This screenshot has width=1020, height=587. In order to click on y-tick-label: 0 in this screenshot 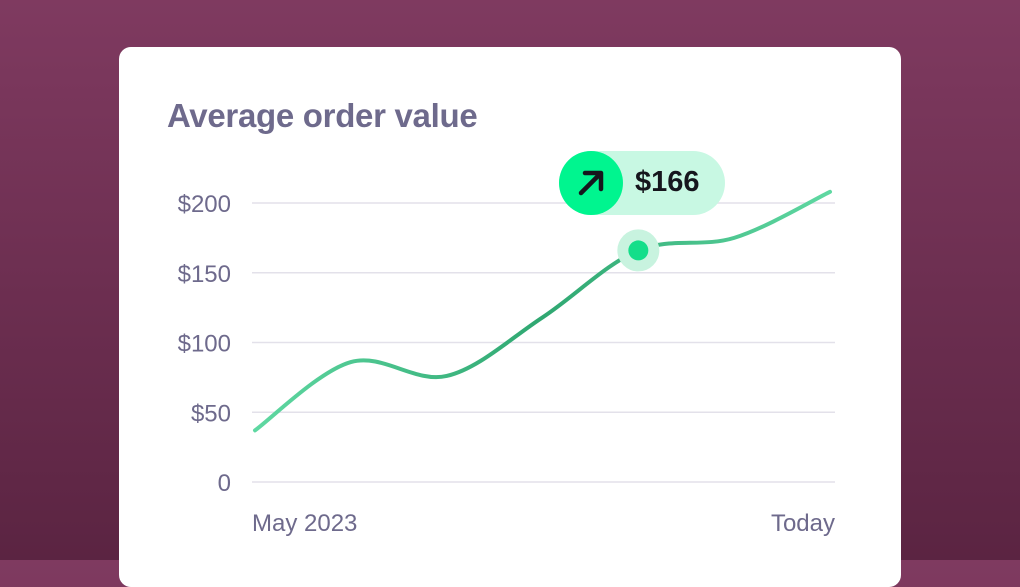, I will do `click(224, 483)`.